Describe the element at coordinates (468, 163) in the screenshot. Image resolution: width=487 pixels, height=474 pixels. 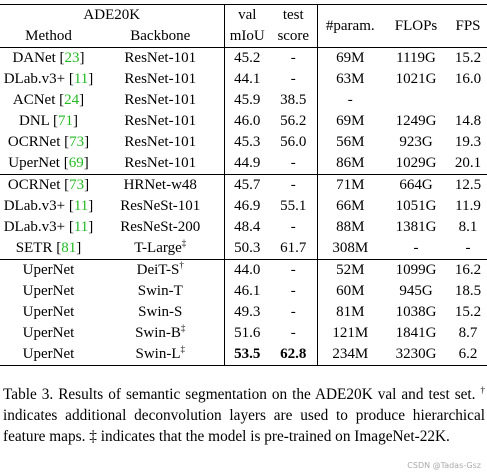
I see `value-cell: 20.1` at that location.